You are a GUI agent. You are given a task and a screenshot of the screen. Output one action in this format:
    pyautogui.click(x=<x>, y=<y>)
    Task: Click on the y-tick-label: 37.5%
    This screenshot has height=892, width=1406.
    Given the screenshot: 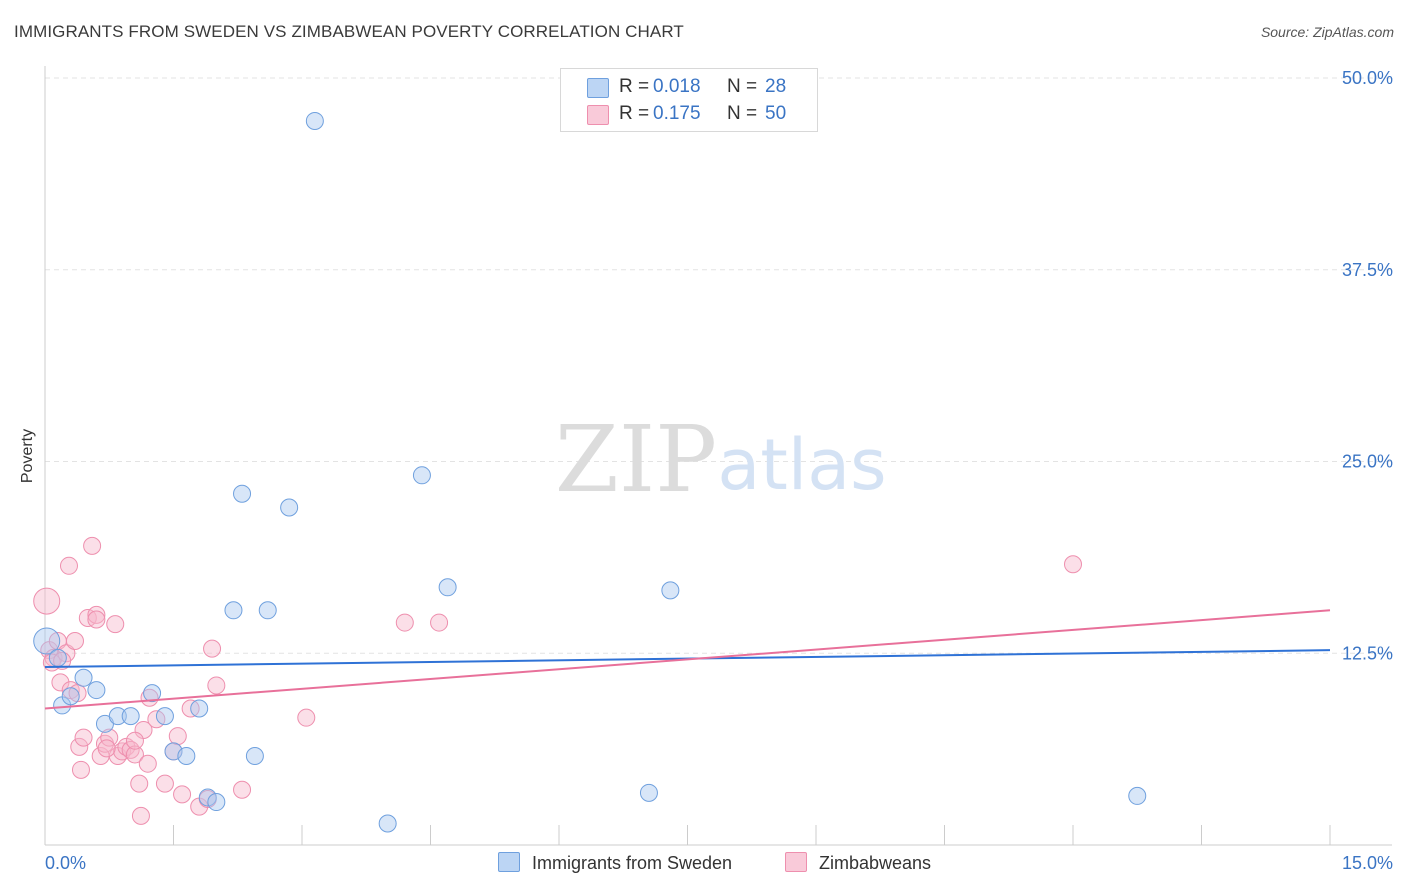 What is the action you would take?
    pyautogui.click(x=1367, y=270)
    